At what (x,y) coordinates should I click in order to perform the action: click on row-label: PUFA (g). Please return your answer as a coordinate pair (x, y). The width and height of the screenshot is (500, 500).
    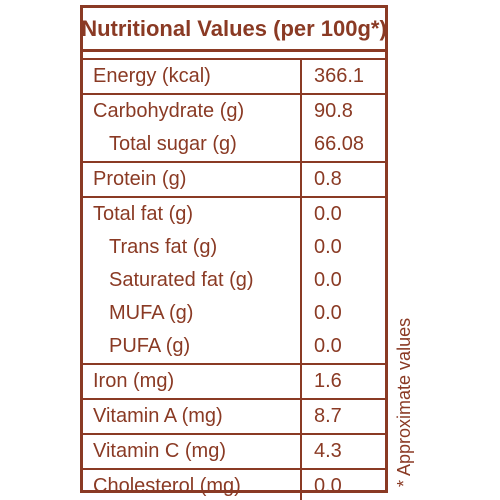
    Looking at the image, I should click on (192, 346).